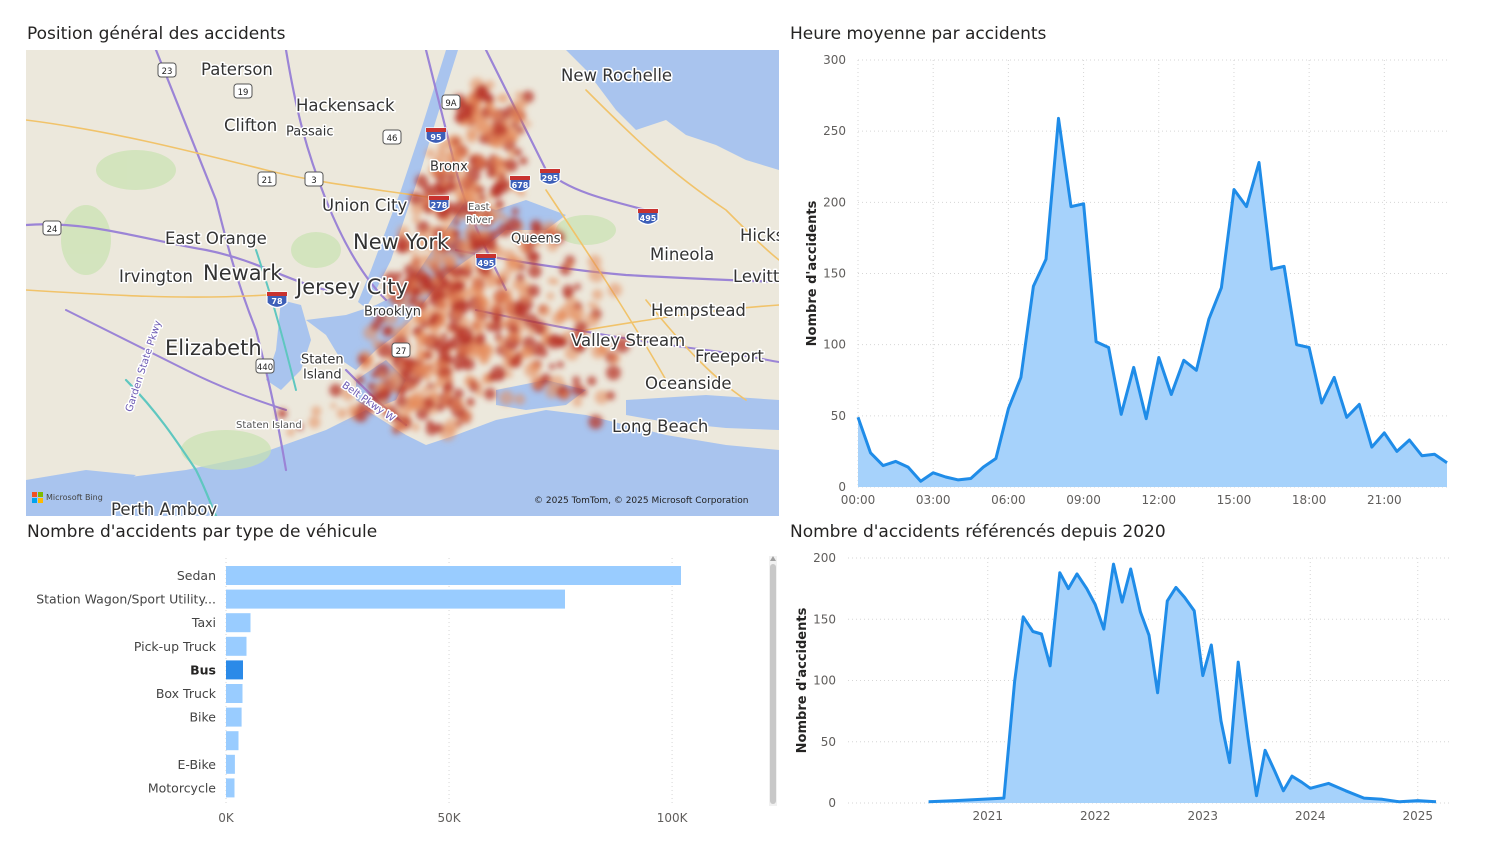 This screenshot has width=1492, height=860. I want to click on category-label: Bus, so click(203, 669).